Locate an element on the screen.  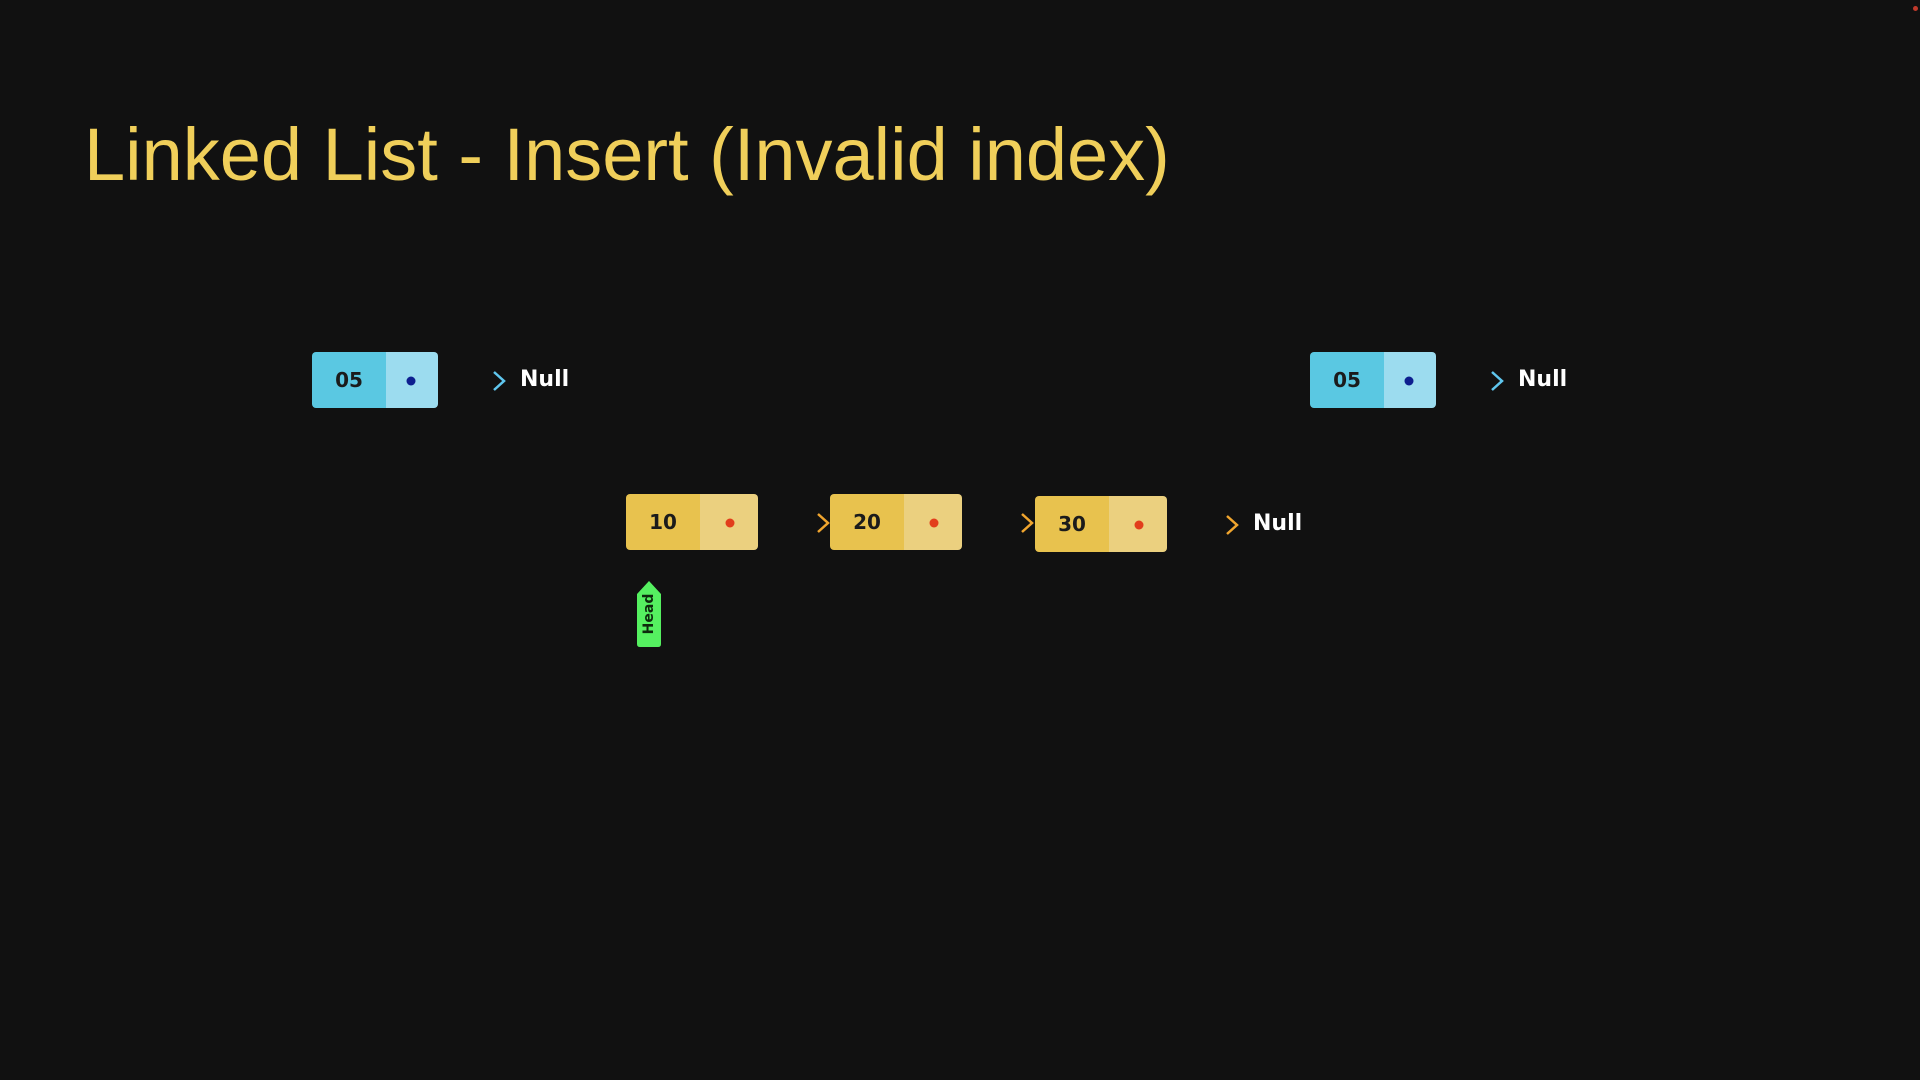
list-node-20: 20 is located at coordinates (896, 522).